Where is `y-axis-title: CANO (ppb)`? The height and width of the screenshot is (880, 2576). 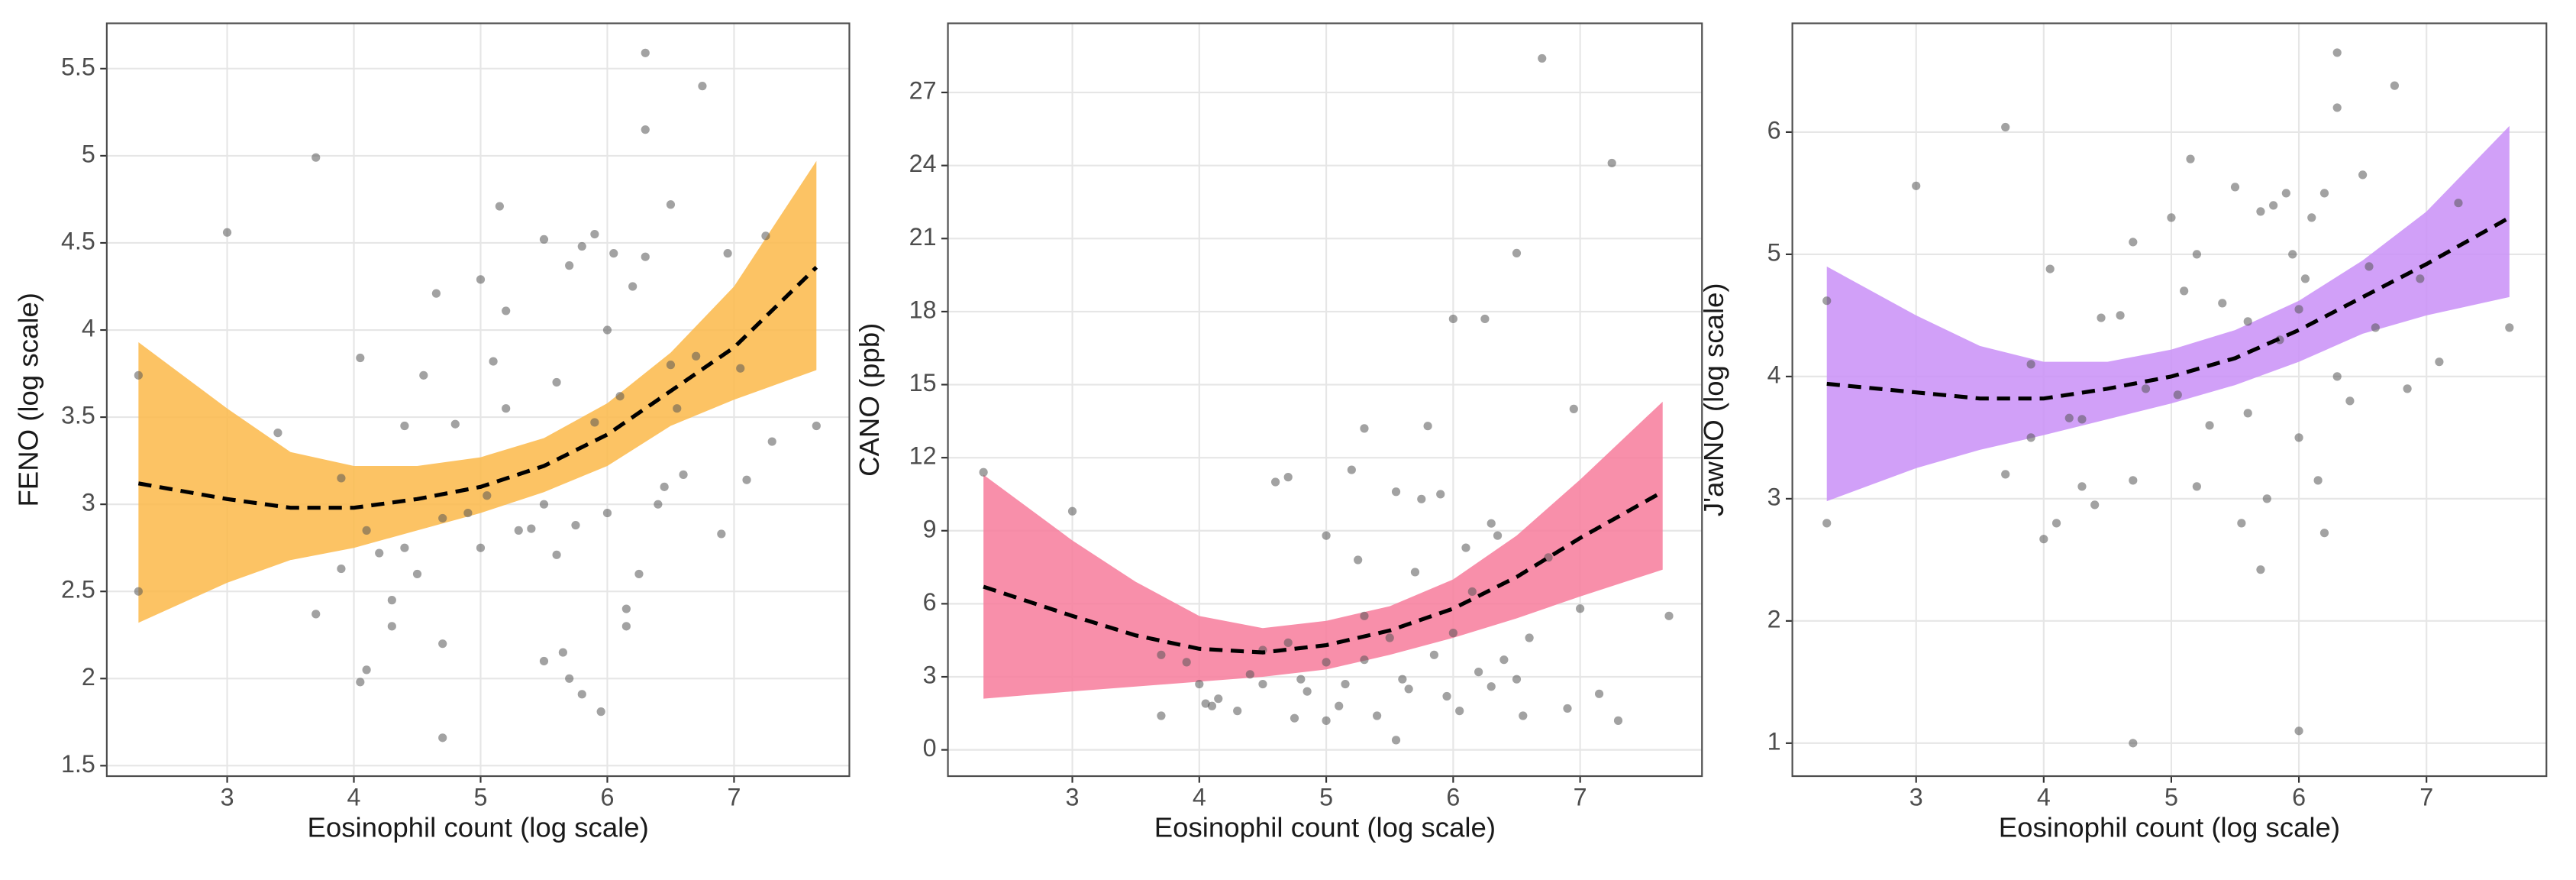 y-axis-title: CANO (ppb) is located at coordinates (869, 400).